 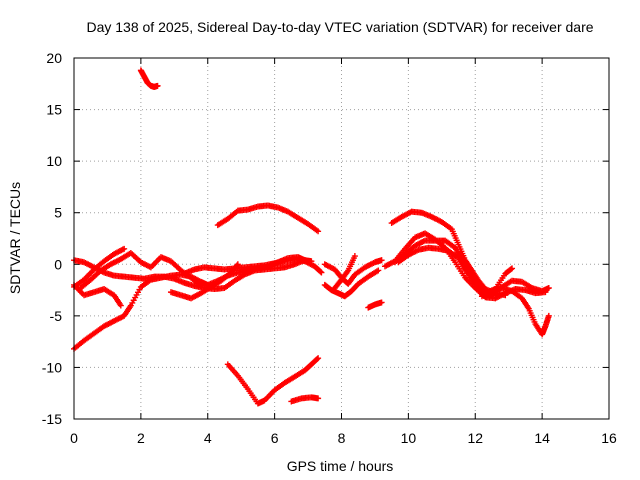 What do you see at coordinates (609, 438) in the screenshot?
I see `x-tick-label: 16` at bounding box center [609, 438].